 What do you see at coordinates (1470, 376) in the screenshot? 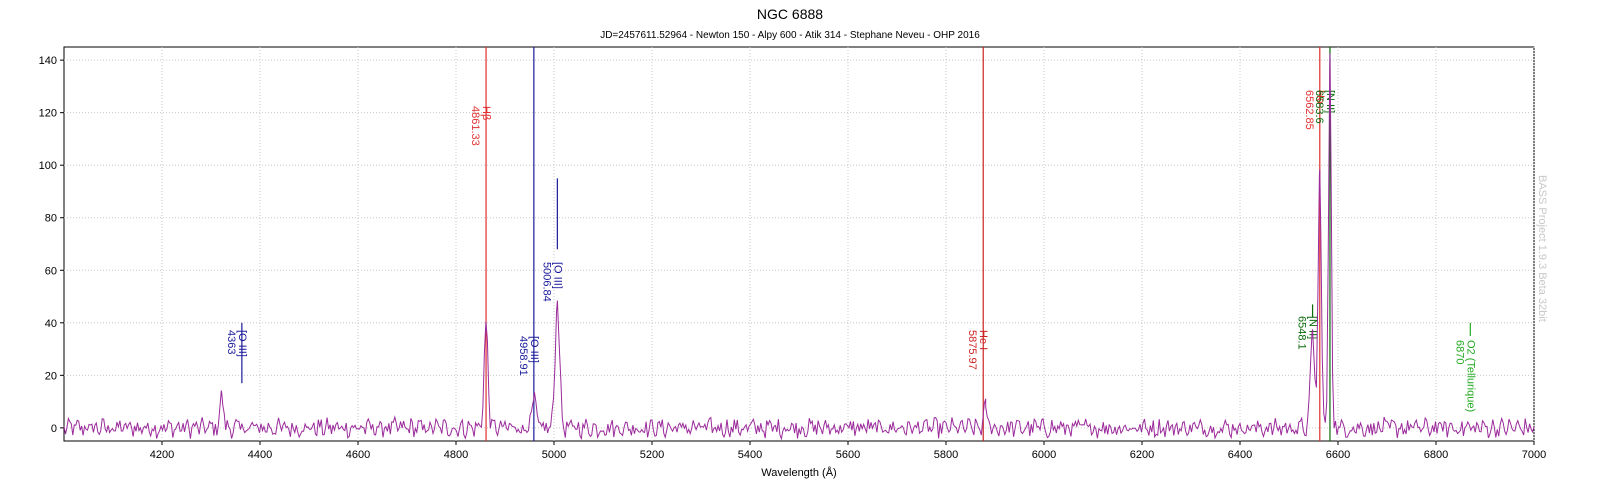
I see `line-name-label: O2 (Tellurique)` at bounding box center [1470, 376].